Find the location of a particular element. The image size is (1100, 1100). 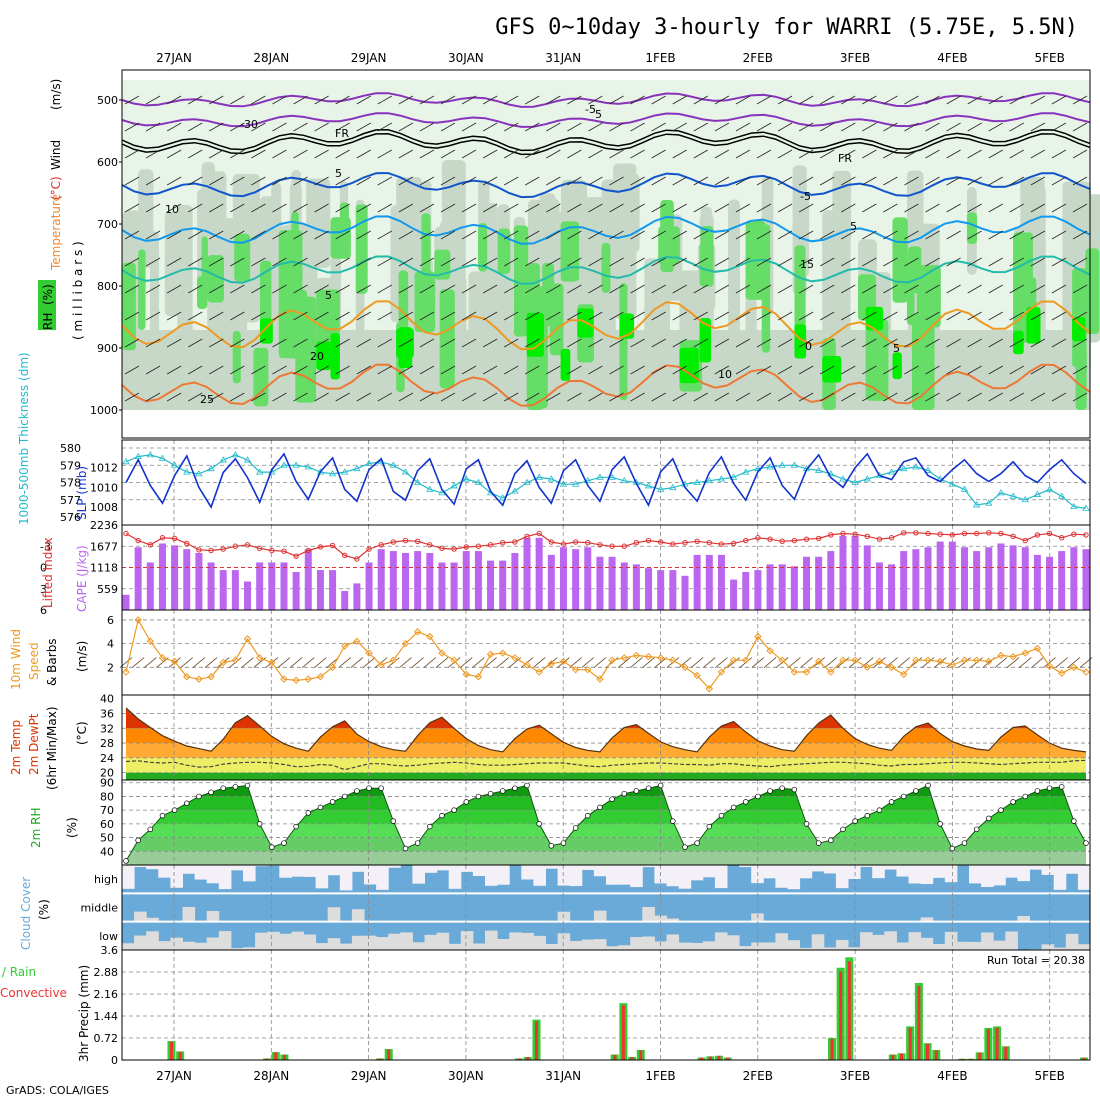

cape-tick-label: 1677 is located at coordinates (104, 546).